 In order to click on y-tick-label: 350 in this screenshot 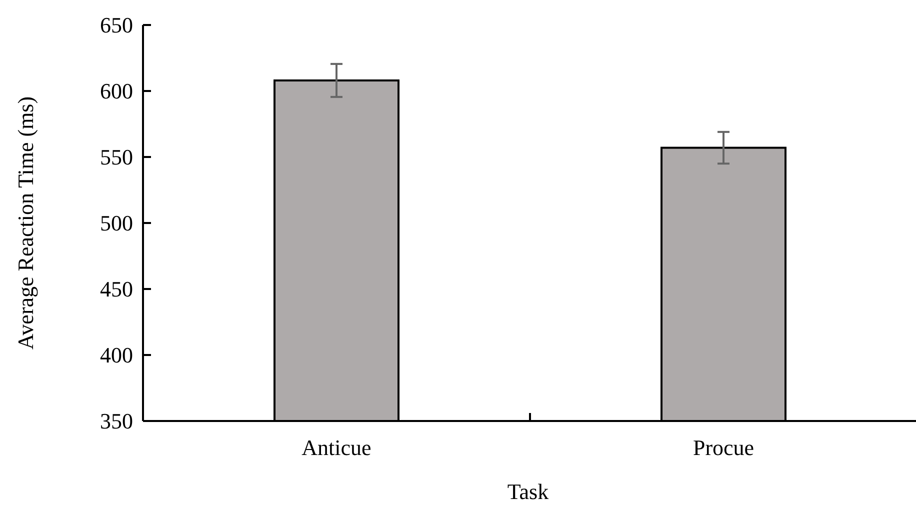, I will do `click(116, 421)`.